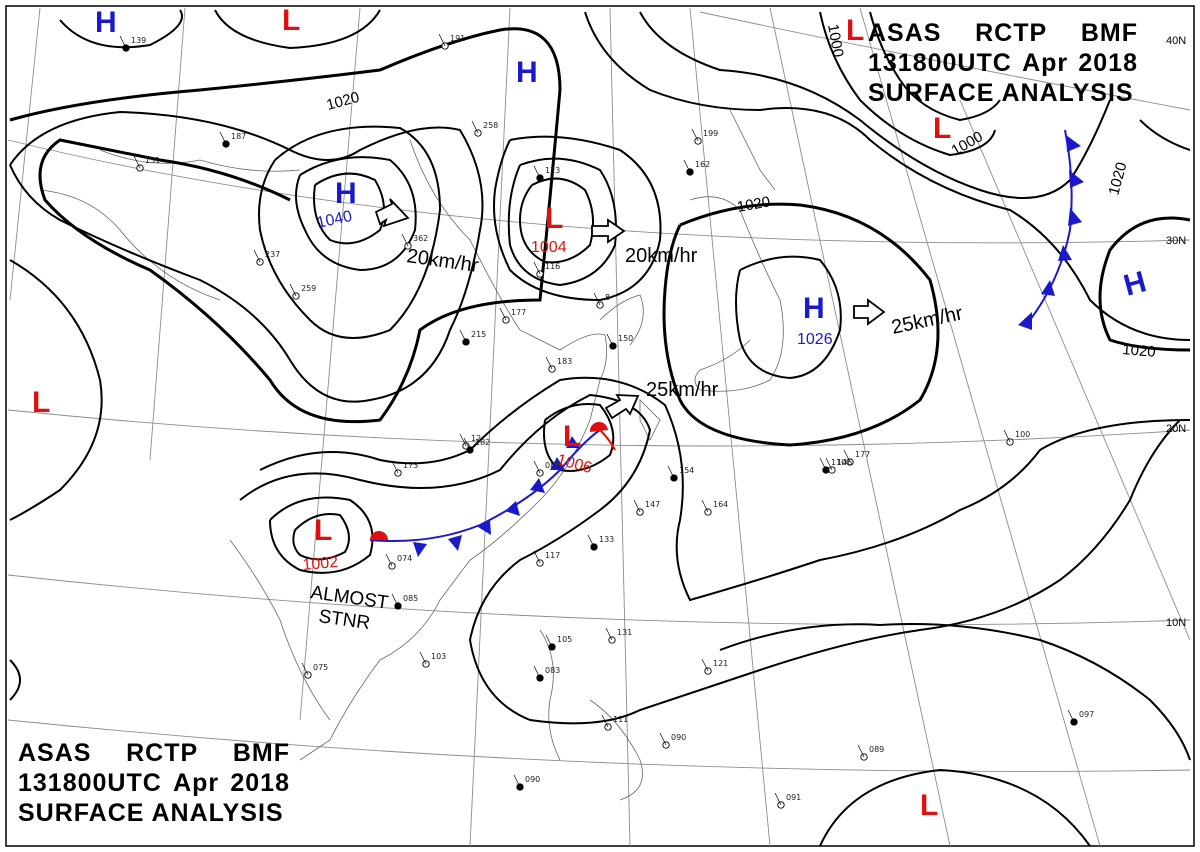 The width and height of the screenshot is (1200, 852). I want to click on station-pressure: 110, so click(838, 462).